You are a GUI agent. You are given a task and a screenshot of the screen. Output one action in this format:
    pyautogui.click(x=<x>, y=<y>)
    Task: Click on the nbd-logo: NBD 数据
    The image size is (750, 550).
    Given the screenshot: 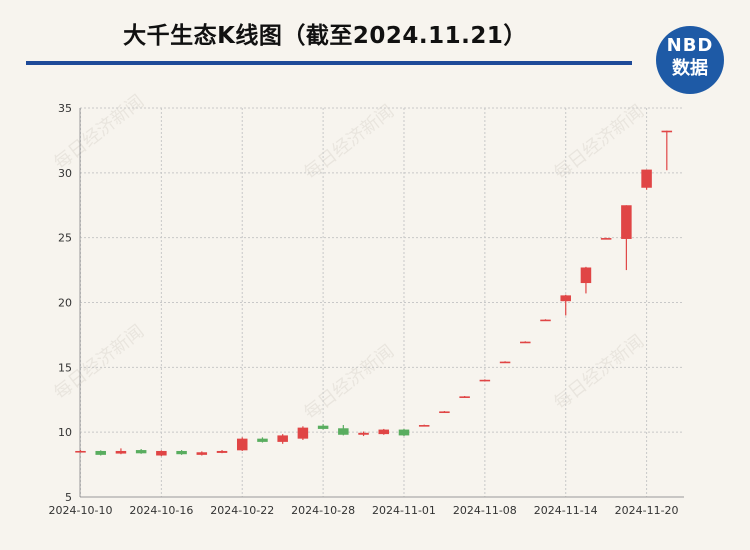 What is the action you would take?
    pyautogui.click(x=690, y=60)
    